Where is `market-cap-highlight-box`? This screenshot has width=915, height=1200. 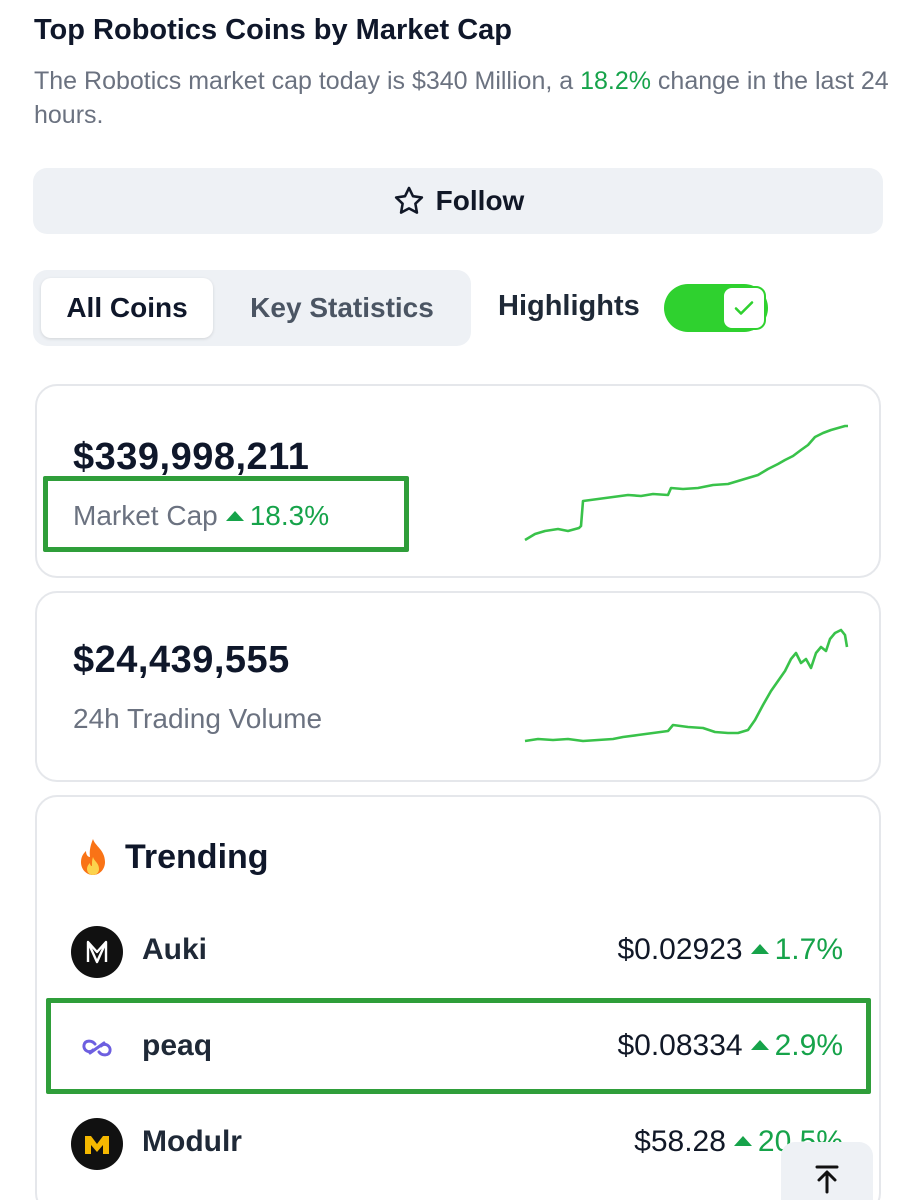 market-cap-highlight-box is located at coordinates (226, 514).